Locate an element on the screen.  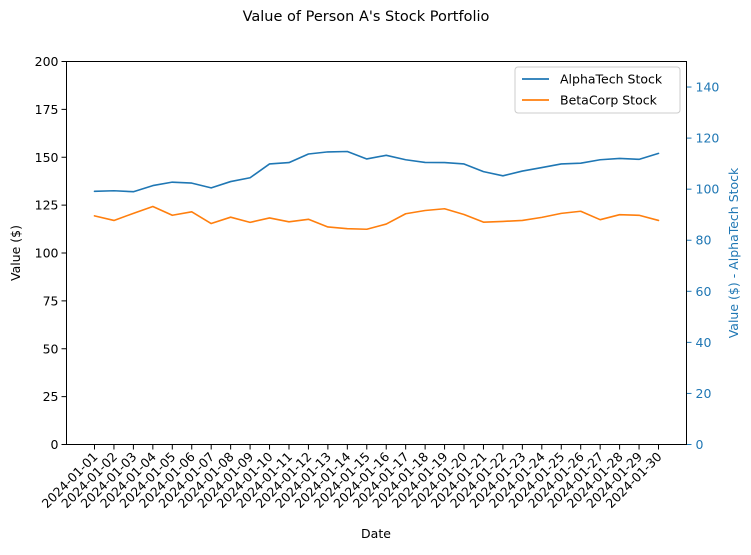
y-tick-label: 75 is located at coordinates (51, 300).